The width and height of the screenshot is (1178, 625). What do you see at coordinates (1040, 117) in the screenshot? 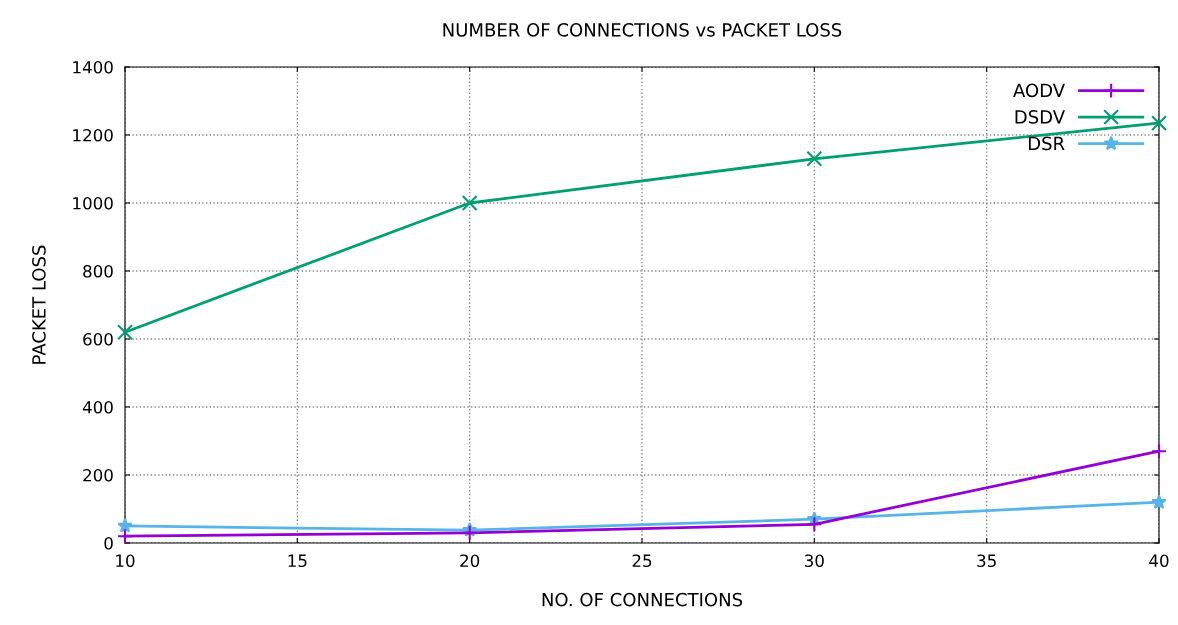
I see `legend-label: DSDV` at bounding box center [1040, 117].